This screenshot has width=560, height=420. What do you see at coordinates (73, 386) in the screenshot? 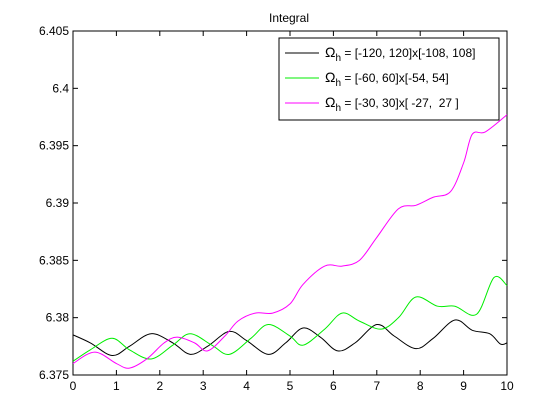
I see `x-tick-label: 0` at bounding box center [73, 386].